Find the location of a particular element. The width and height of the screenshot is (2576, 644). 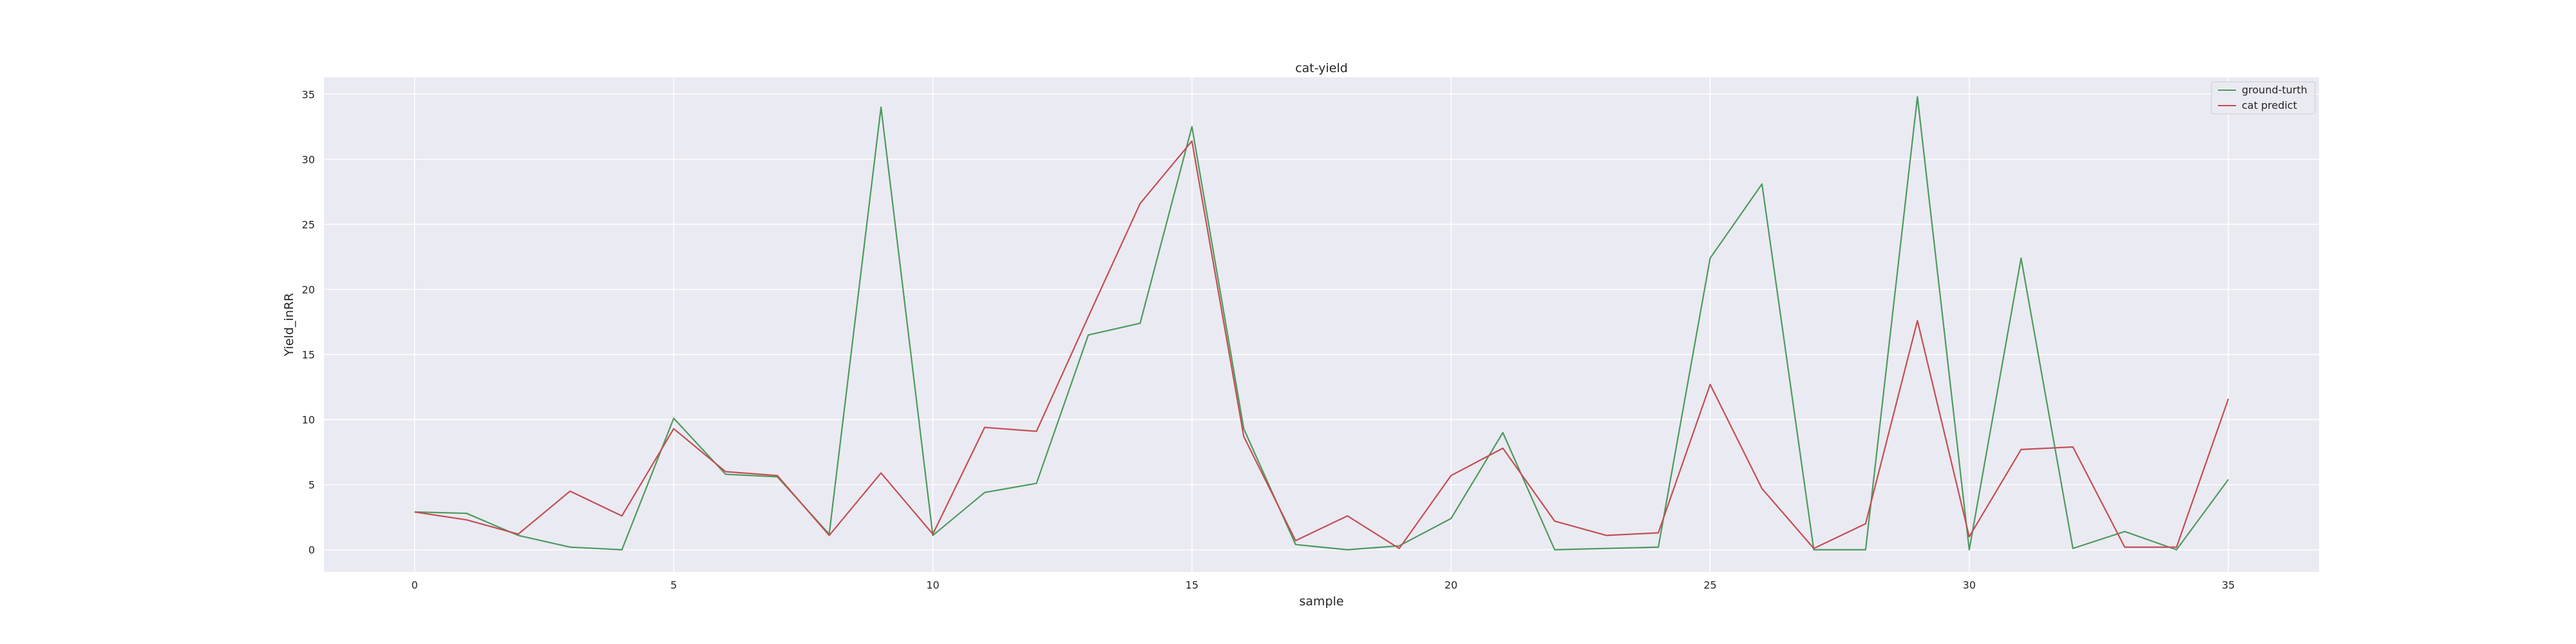

y-tick-label: 35 is located at coordinates (309, 94).